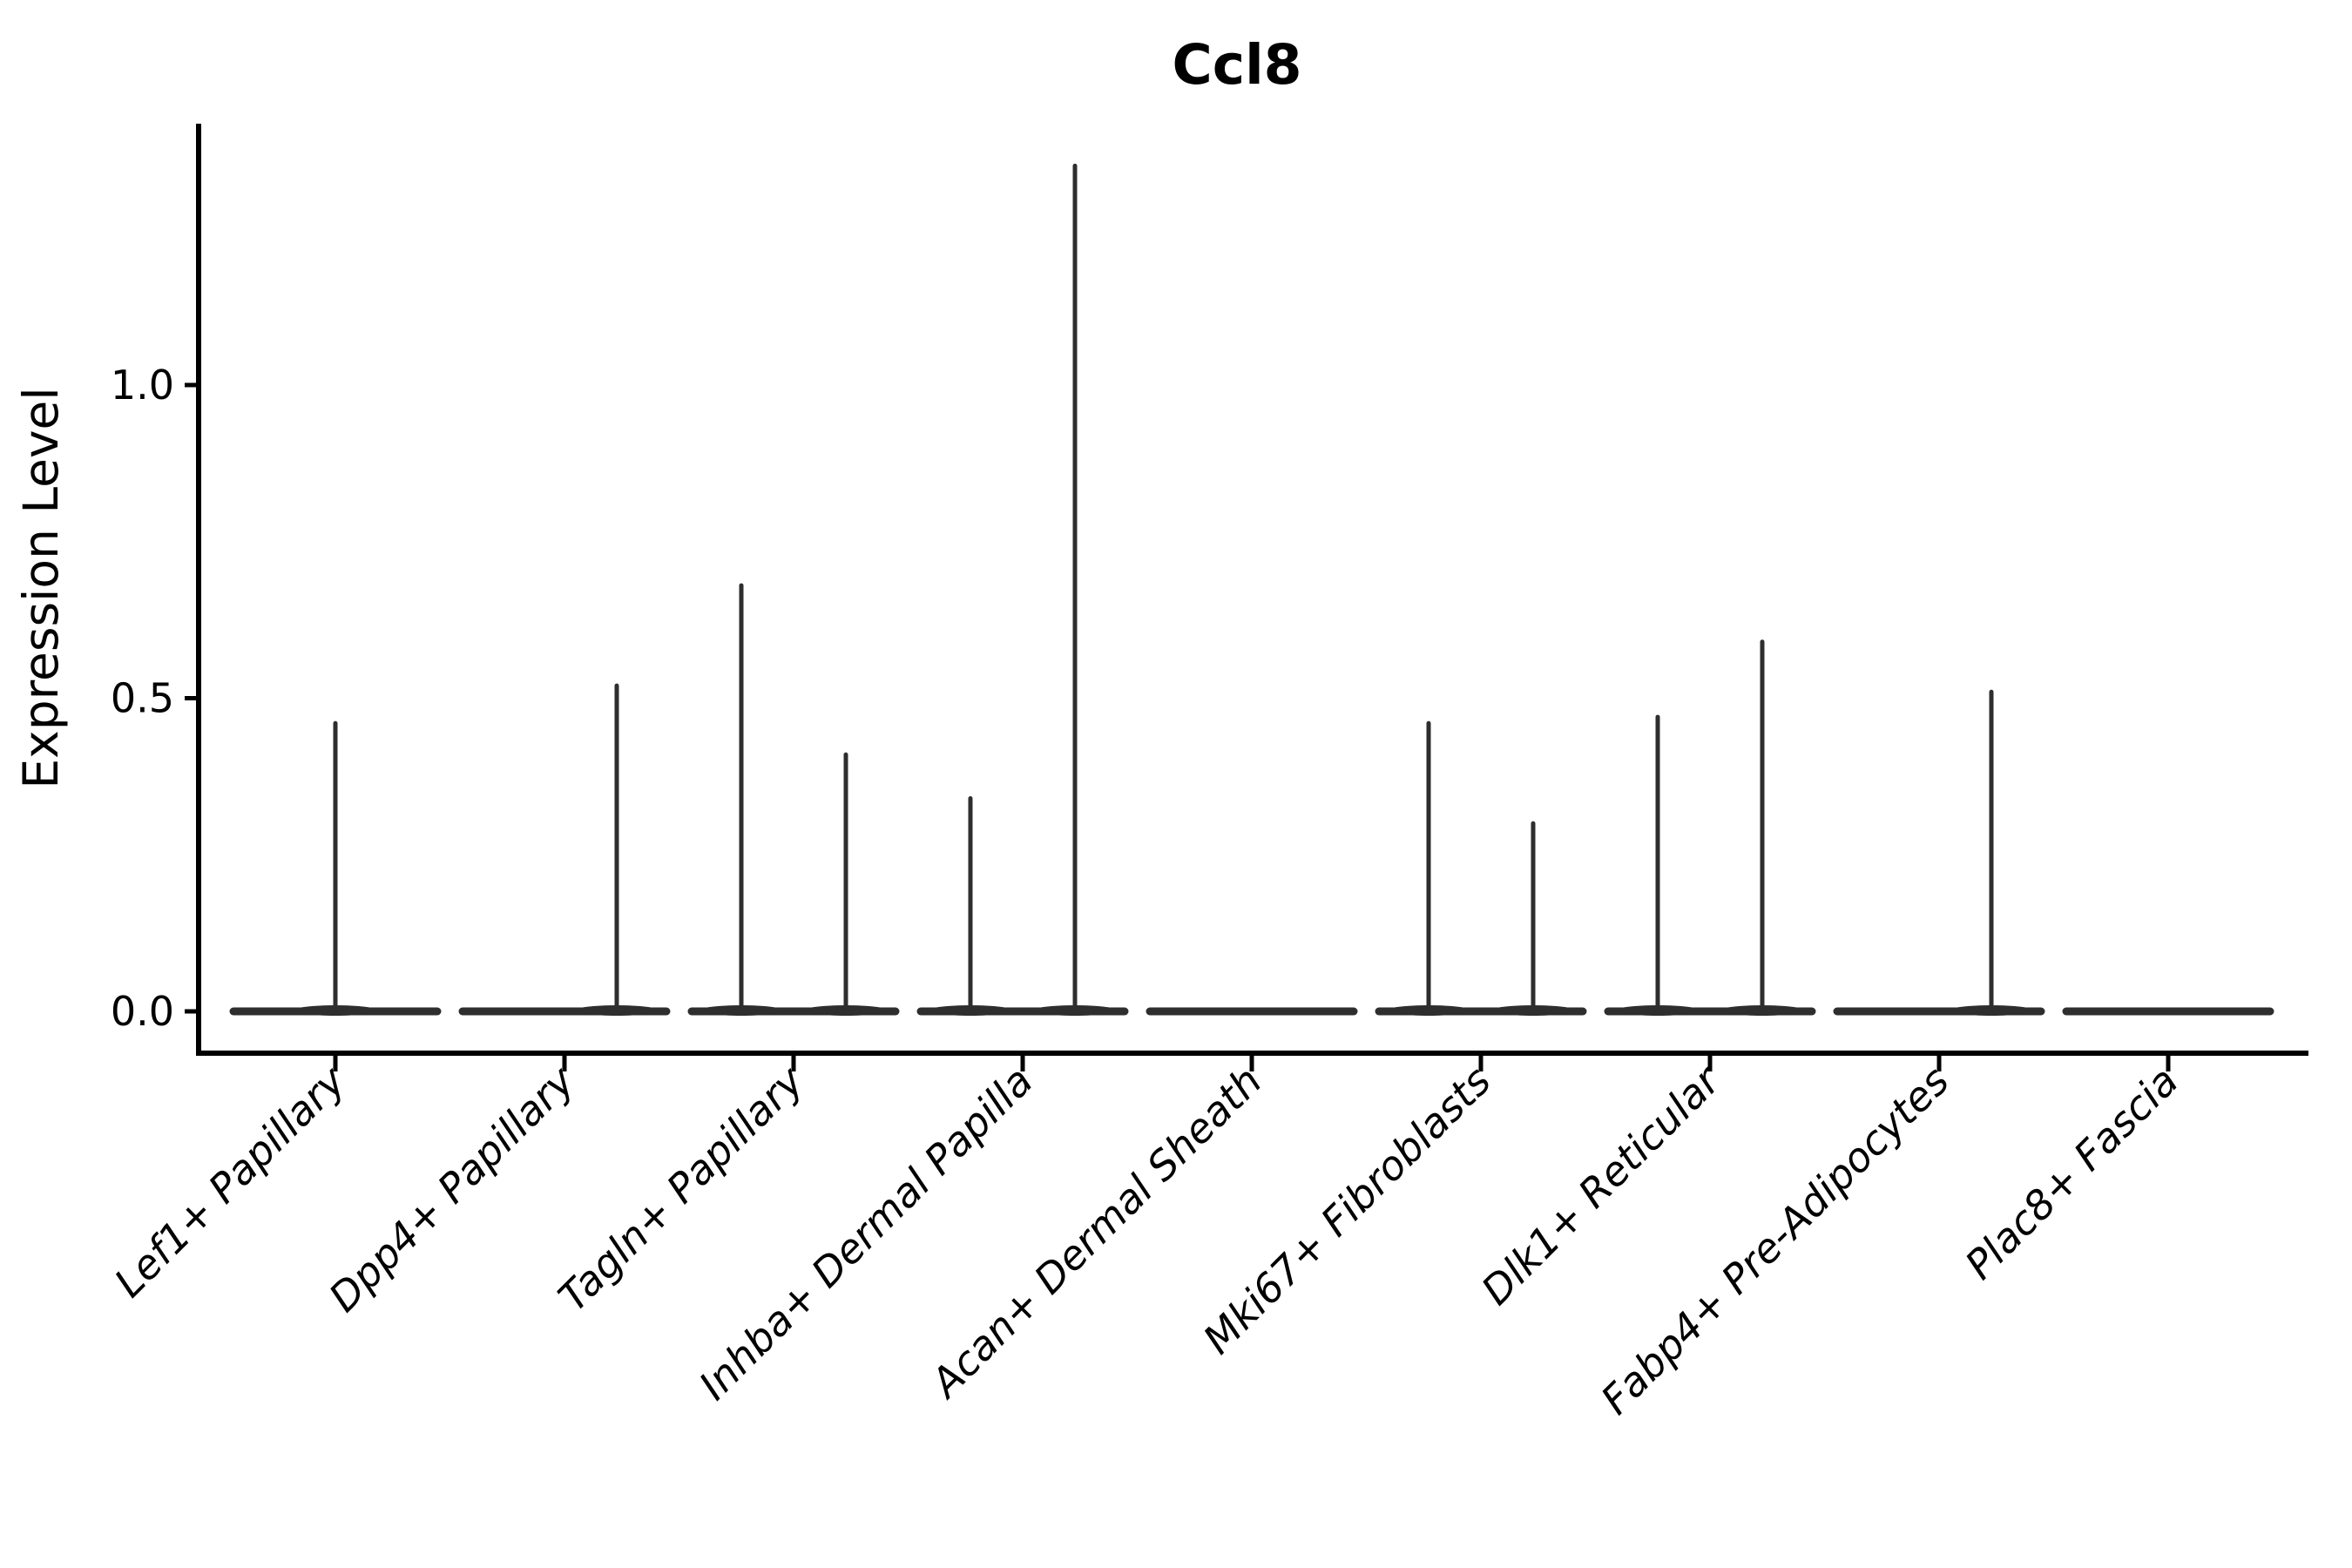 The height and width of the screenshot is (1568, 2352). Describe the element at coordinates (142, 385) in the screenshot. I see `y-tick-label: 1.0` at that location.